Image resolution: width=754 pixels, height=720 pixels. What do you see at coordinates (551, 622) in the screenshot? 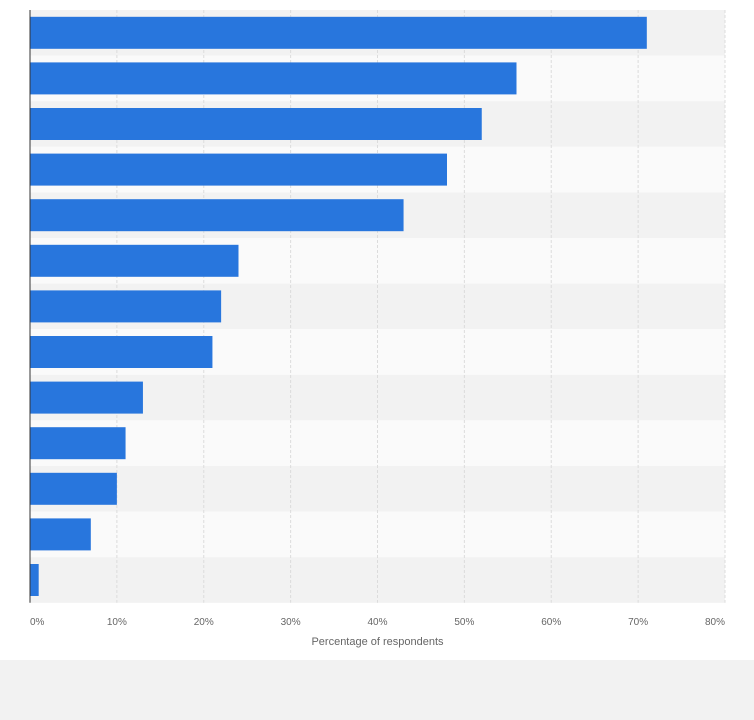
I see `x-tick-label: 60%` at bounding box center [551, 622].